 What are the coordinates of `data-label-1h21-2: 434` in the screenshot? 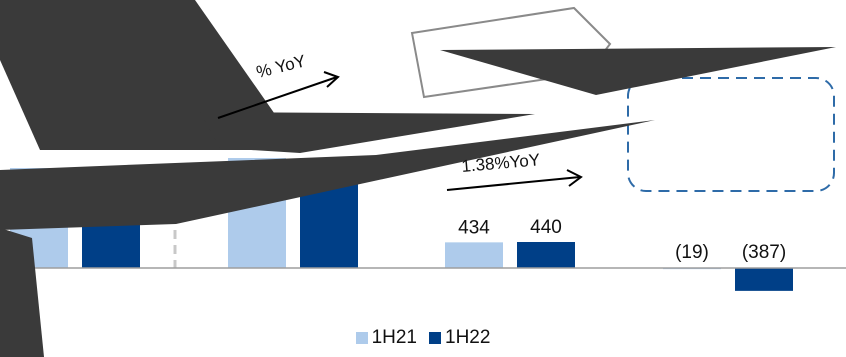 It's located at (474, 227).